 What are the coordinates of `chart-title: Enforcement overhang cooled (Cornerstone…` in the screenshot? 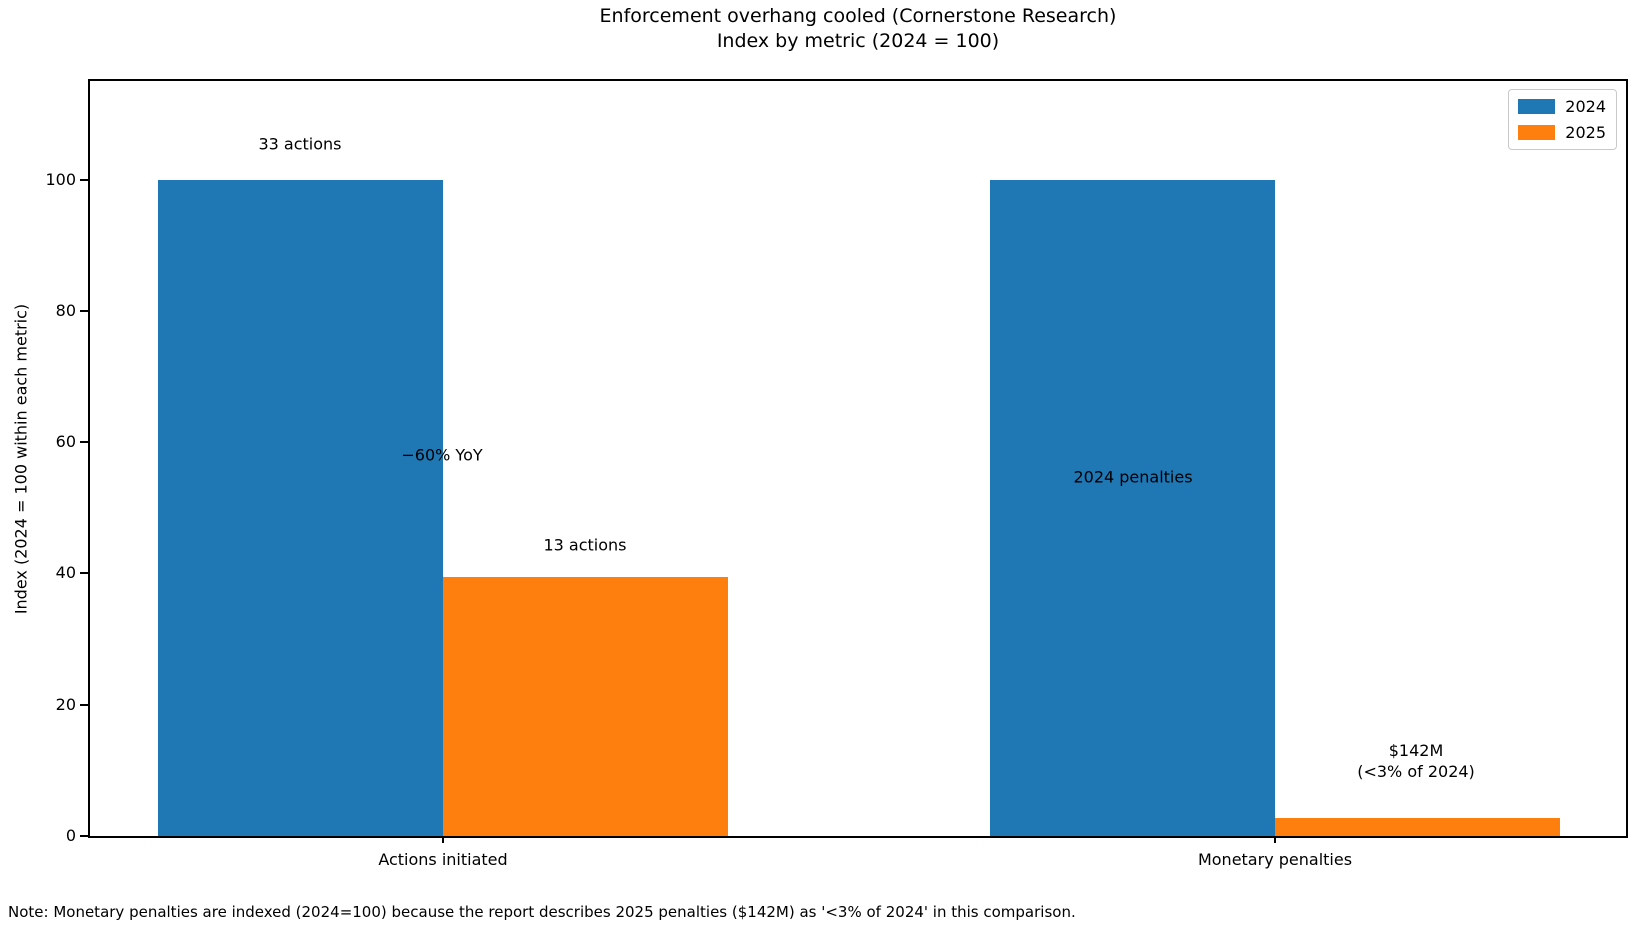 It's located at (858, 16).